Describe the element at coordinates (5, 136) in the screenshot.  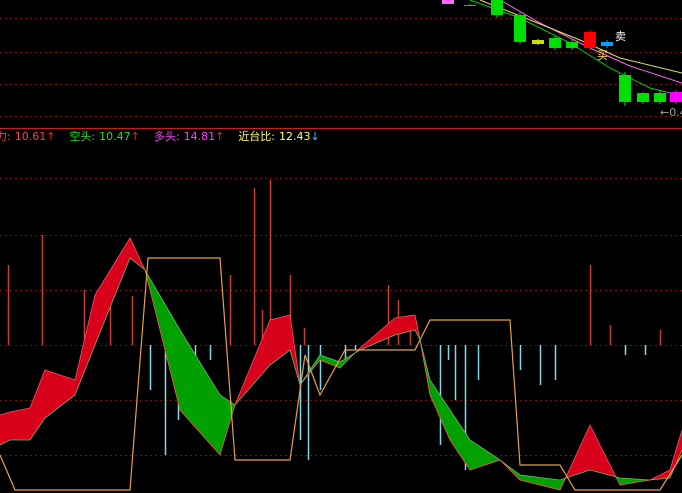
I see `legend-name: 力:` at that location.